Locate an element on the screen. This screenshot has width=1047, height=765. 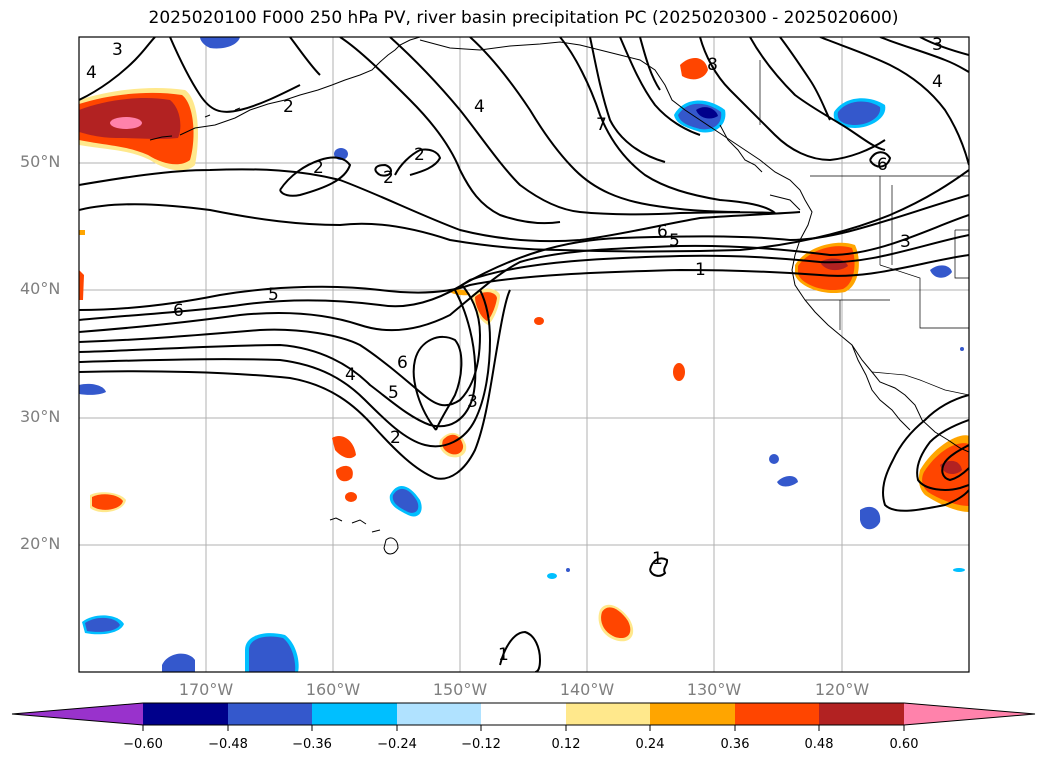
colorbar is located at coordinates (523, 716).